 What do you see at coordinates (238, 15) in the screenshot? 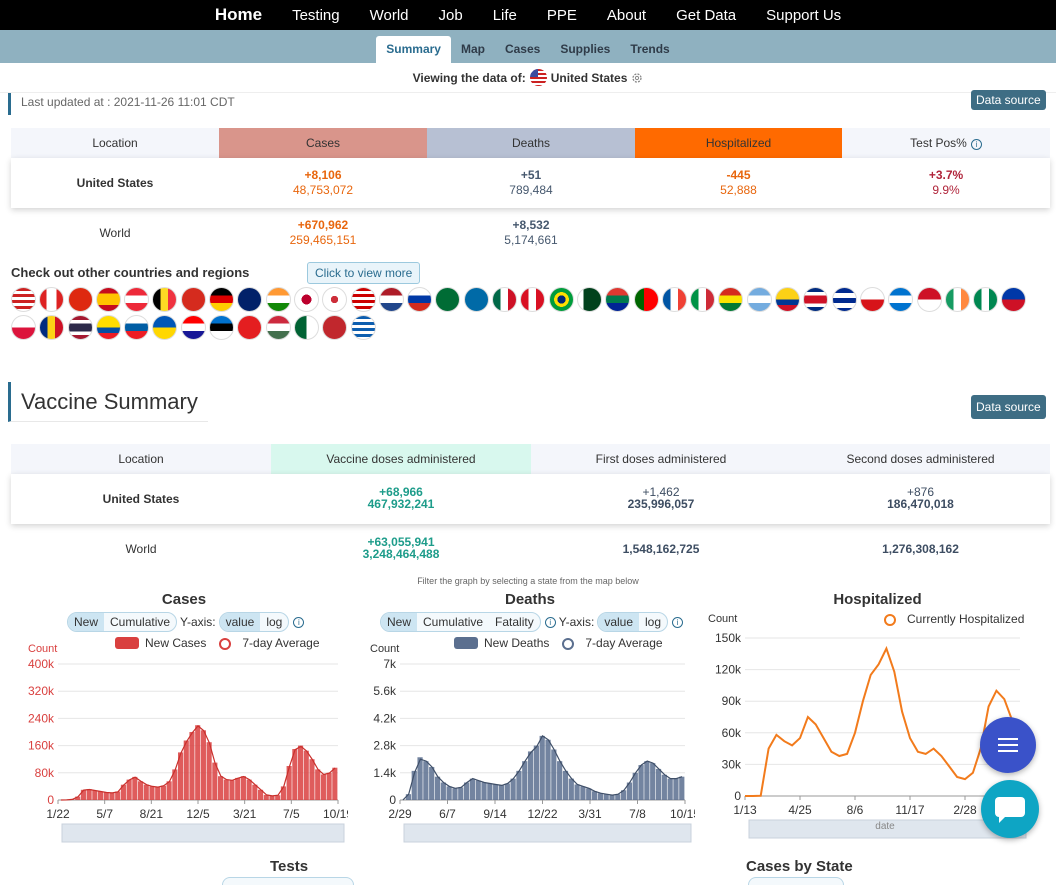
I see `nav-home: Home` at bounding box center [238, 15].